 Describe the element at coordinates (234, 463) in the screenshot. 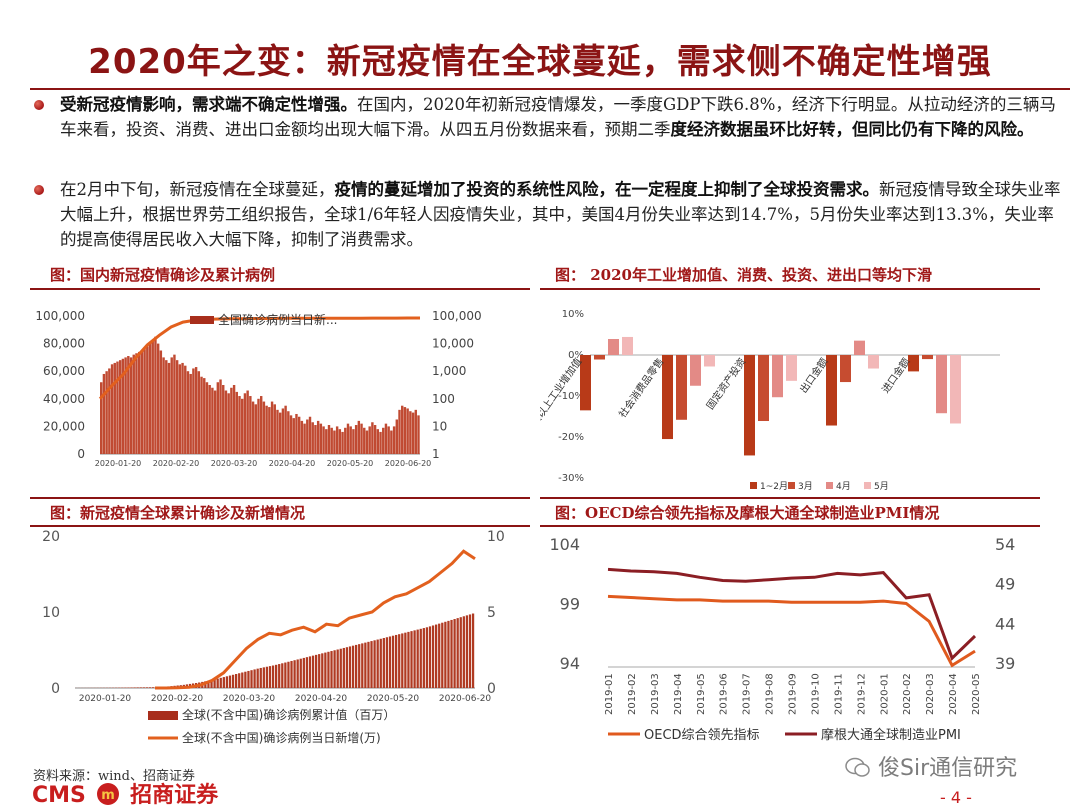

I see `x-tick: 2020-03-20` at that location.